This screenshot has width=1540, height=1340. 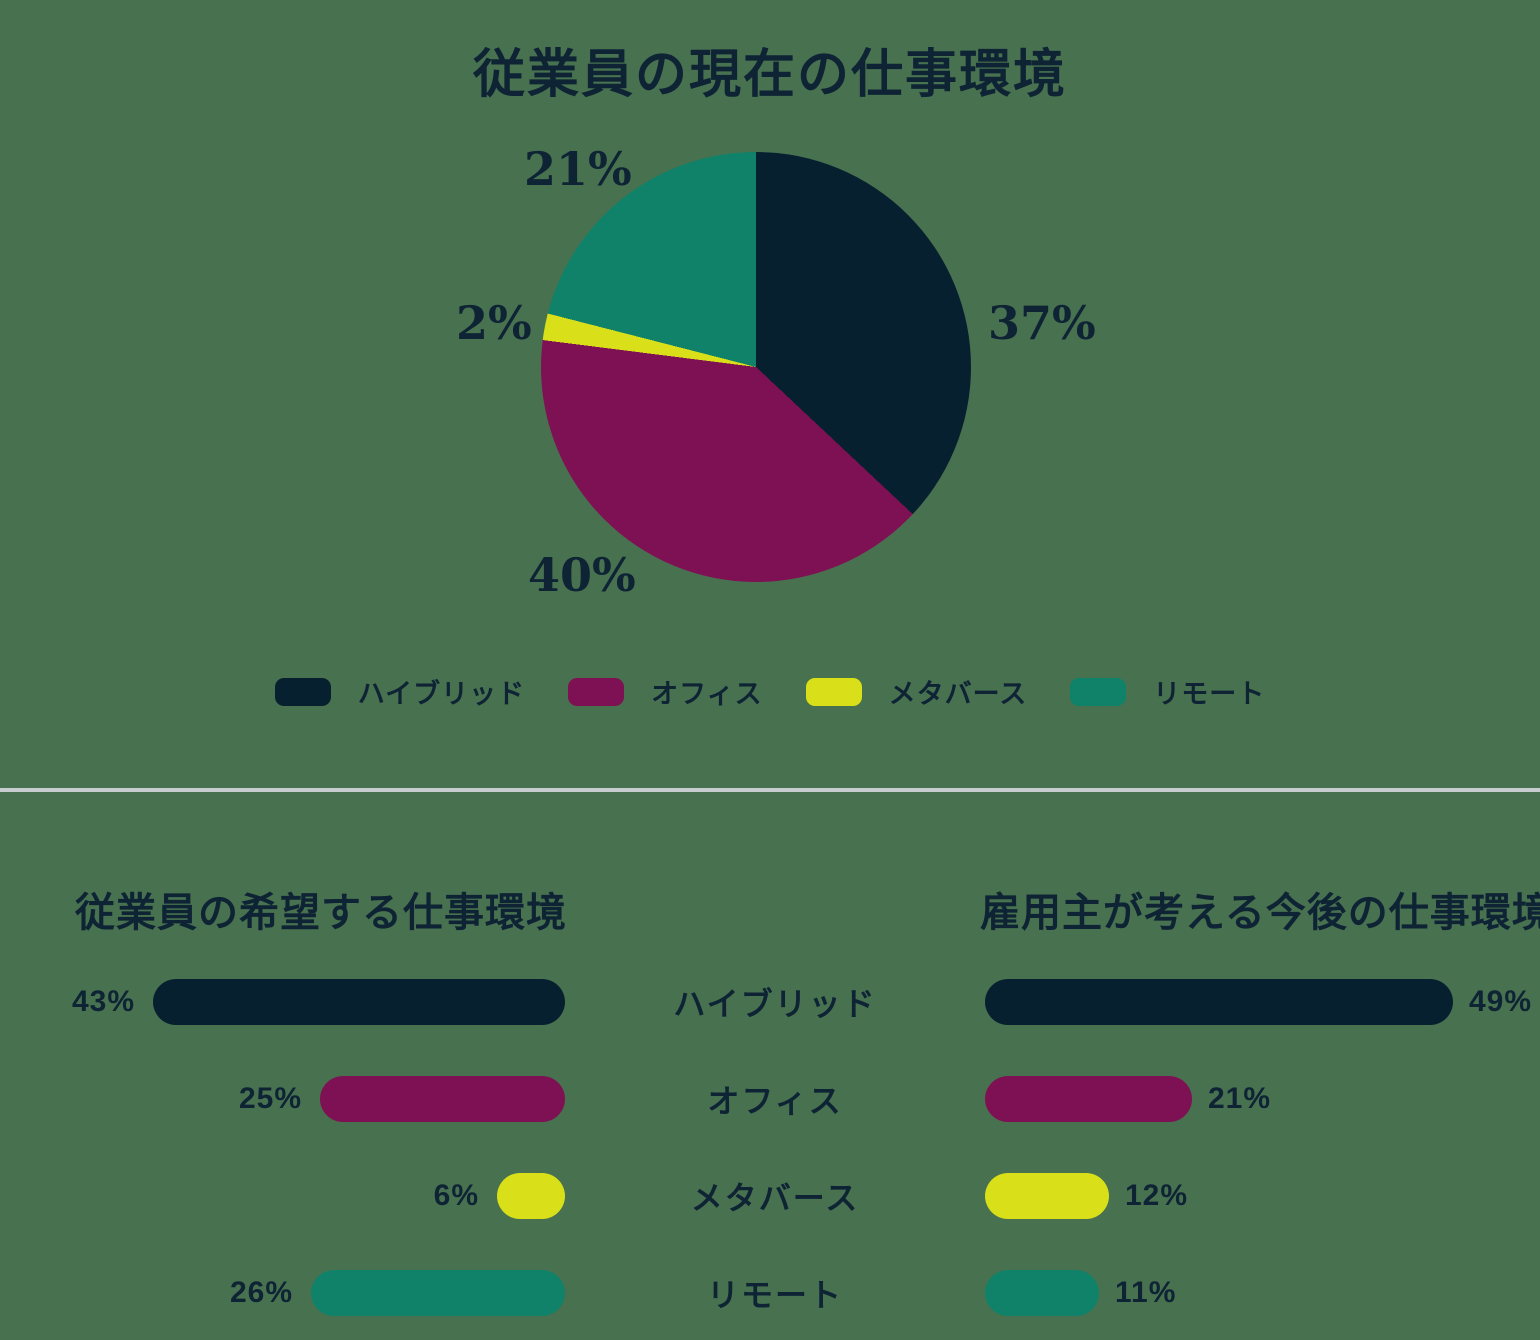 I want to click on right-bar-value-hybrid: 49%, so click(x=1501, y=1001).